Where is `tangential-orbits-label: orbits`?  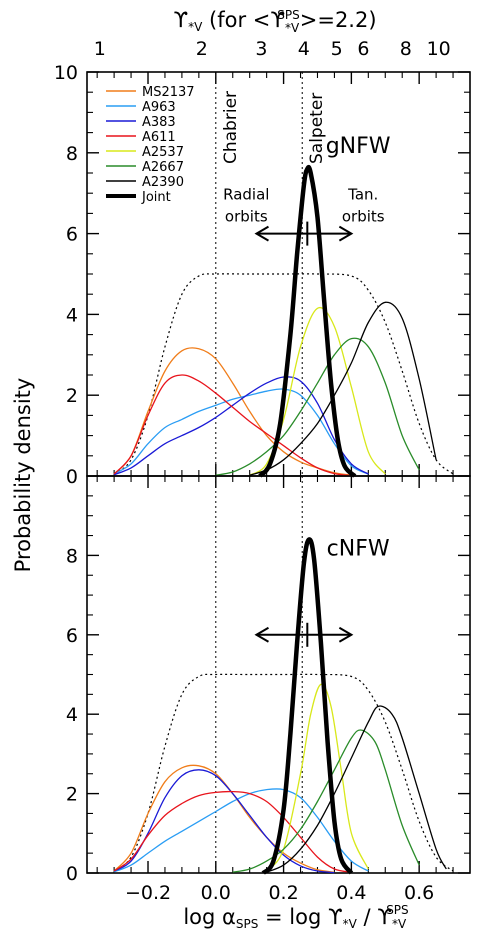
tangential-orbits-label: orbits is located at coordinates (363, 216).